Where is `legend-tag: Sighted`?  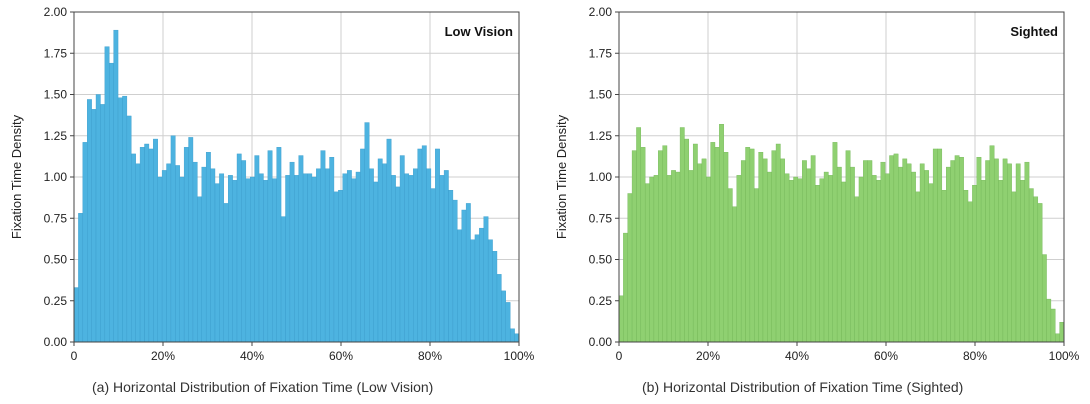
legend-tag: Sighted is located at coordinates (1034, 31).